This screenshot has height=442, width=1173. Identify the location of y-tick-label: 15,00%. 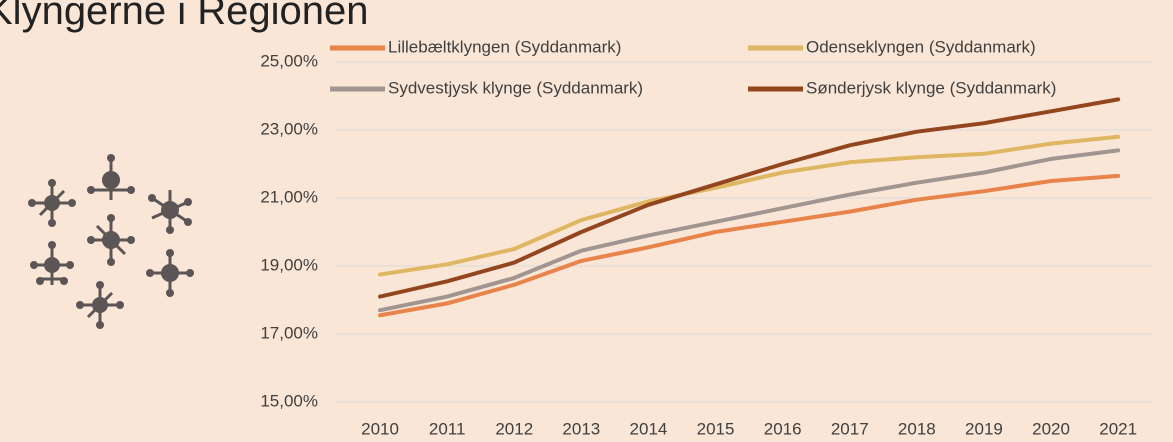
(289, 400).